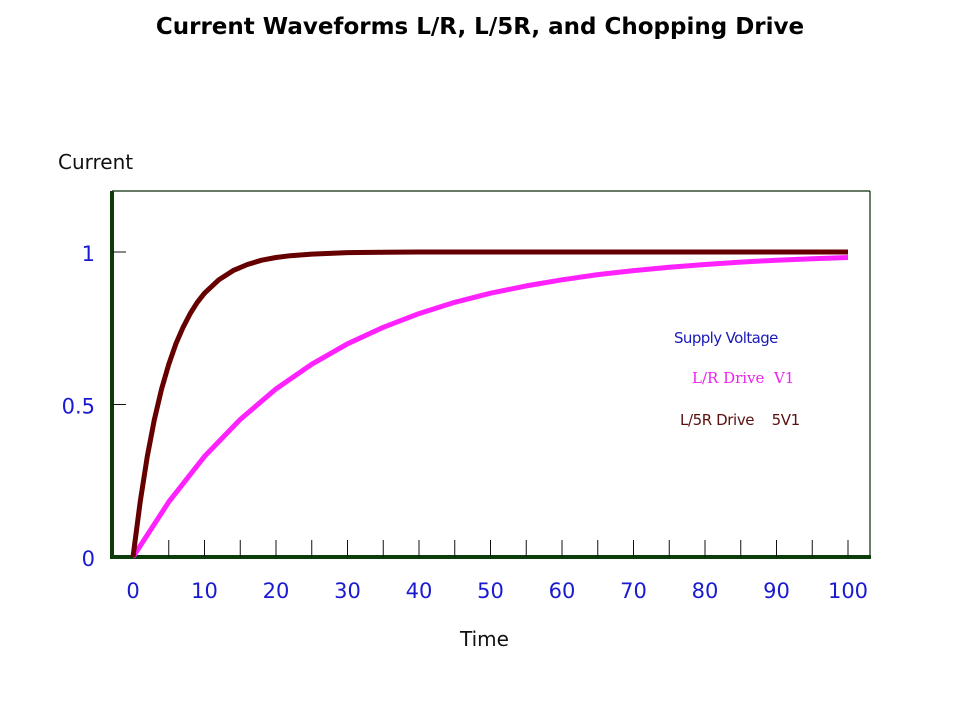 The height and width of the screenshot is (720, 960). What do you see at coordinates (132, 591) in the screenshot?
I see `x-tick-label: 0` at bounding box center [132, 591].